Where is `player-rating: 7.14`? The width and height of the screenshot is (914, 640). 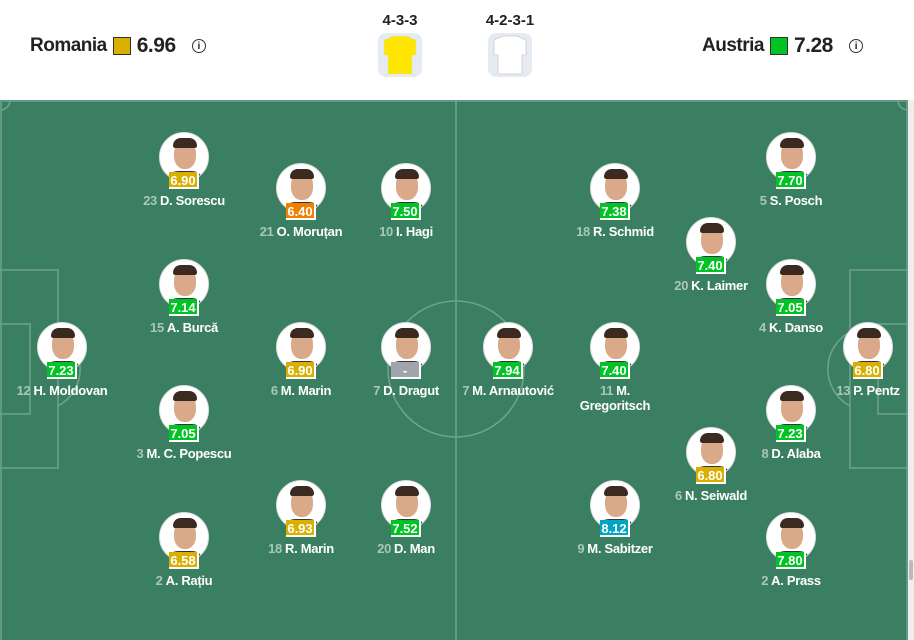 player-rating: 7.14 is located at coordinates (184, 307).